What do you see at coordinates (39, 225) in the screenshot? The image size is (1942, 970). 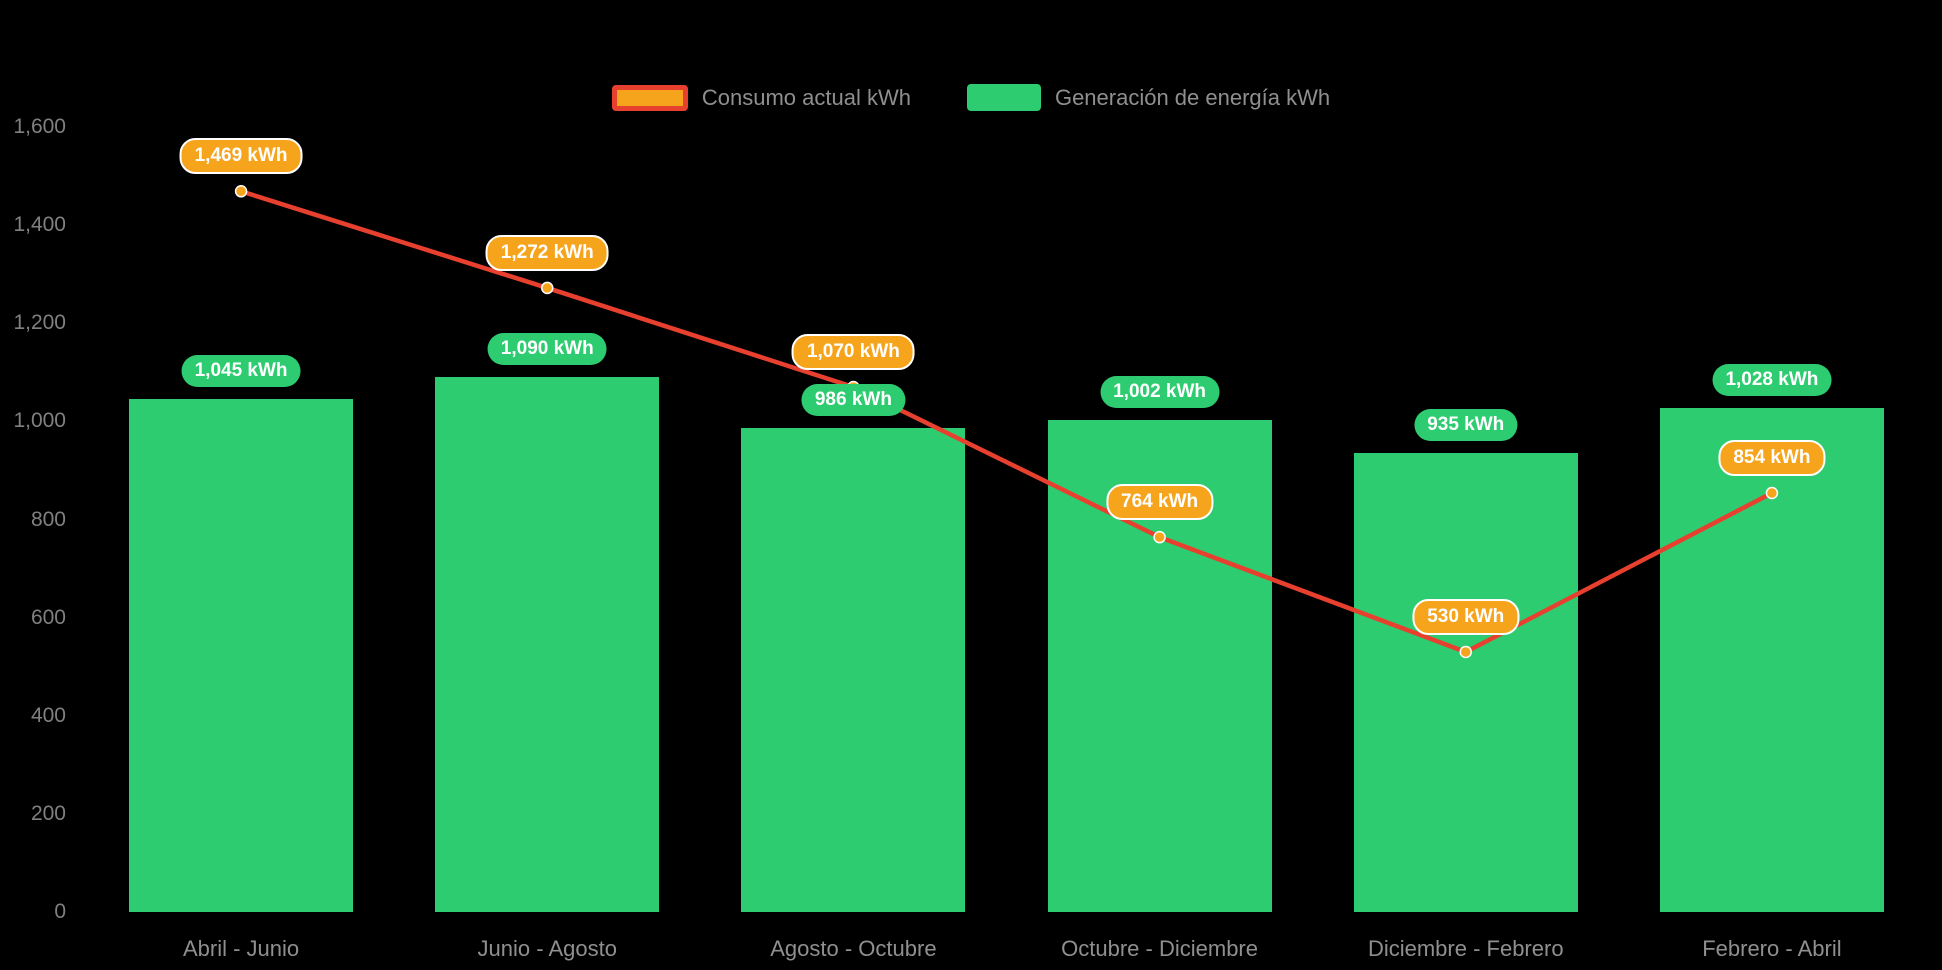 I see `y-tick-label: 1,400` at bounding box center [39, 225].